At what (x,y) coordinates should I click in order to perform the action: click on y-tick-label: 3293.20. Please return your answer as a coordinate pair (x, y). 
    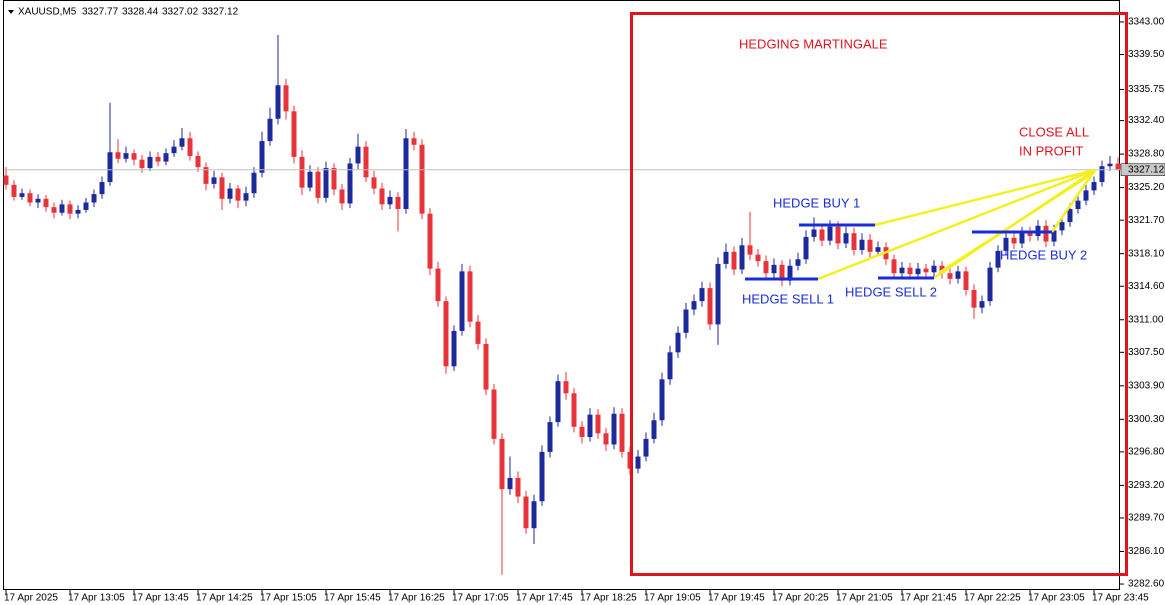
    Looking at the image, I should click on (1146, 485).